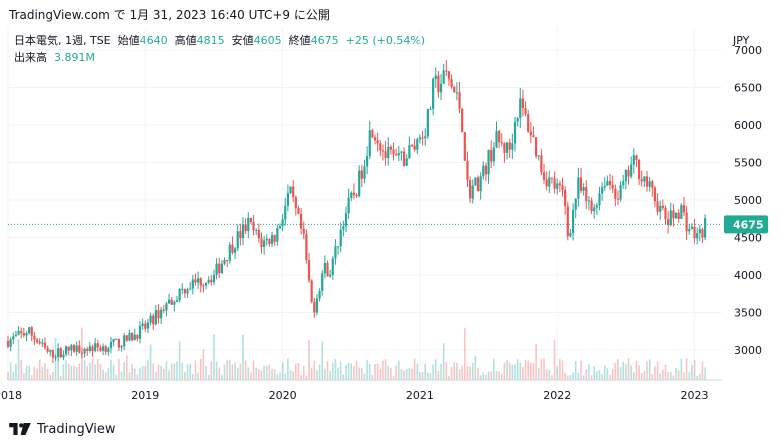  What do you see at coordinates (76, 429) in the screenshot?
I see `tradingview-brand: TradingView` at bounding box center [76, 429].